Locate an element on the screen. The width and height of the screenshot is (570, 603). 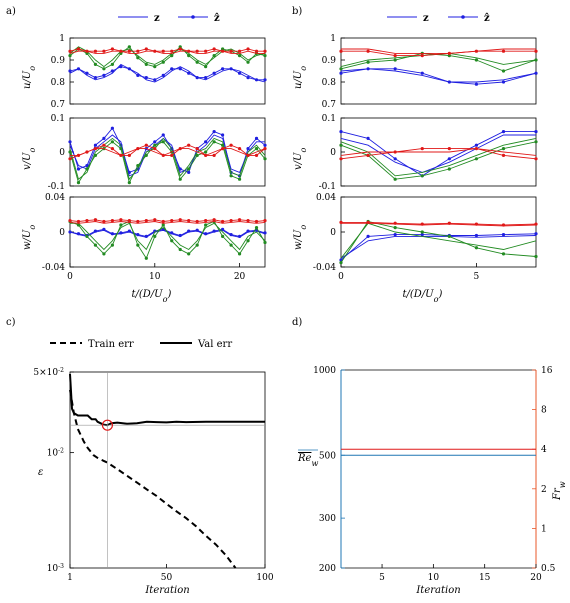
xtick-label-c: 50 is located at coordinates (167, 578).